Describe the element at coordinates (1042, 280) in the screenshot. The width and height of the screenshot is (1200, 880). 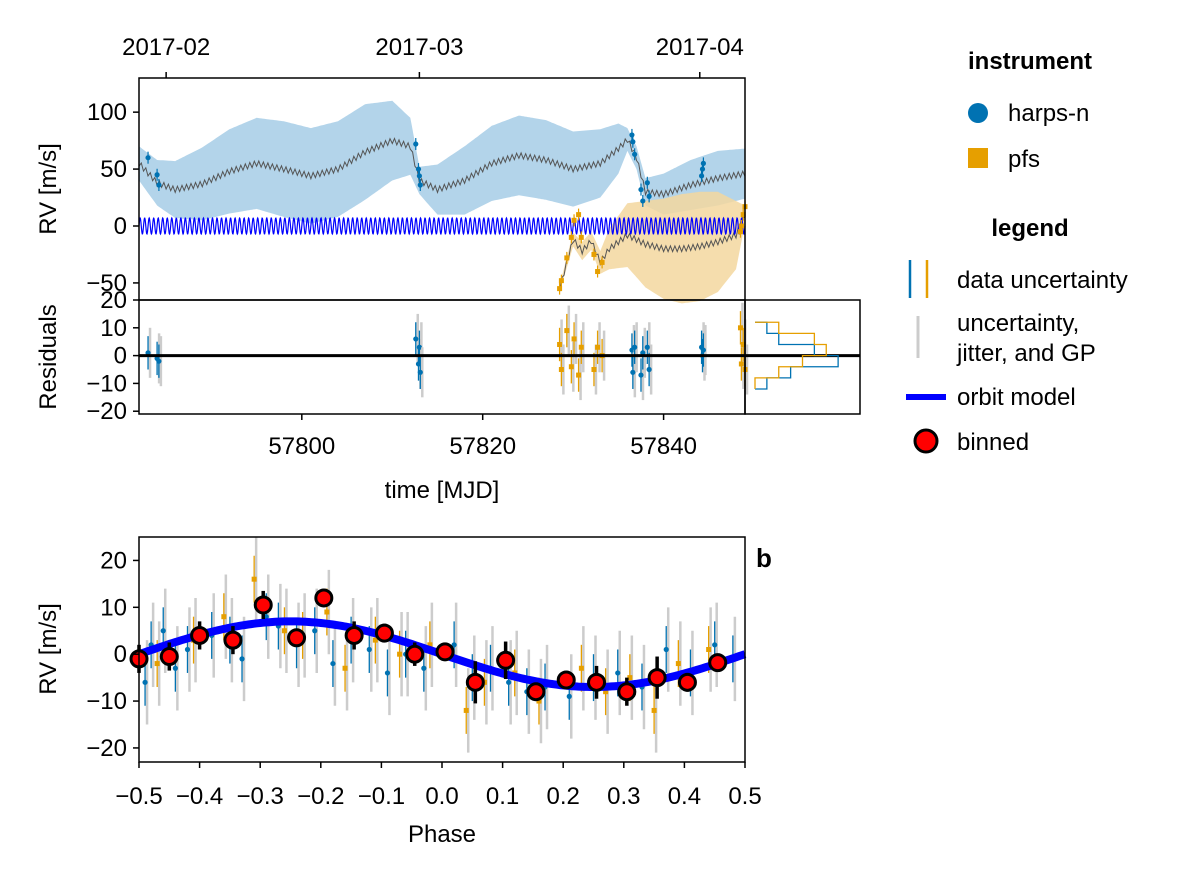
I see `legend-data-uncertainty: data uncertainty` at that location.